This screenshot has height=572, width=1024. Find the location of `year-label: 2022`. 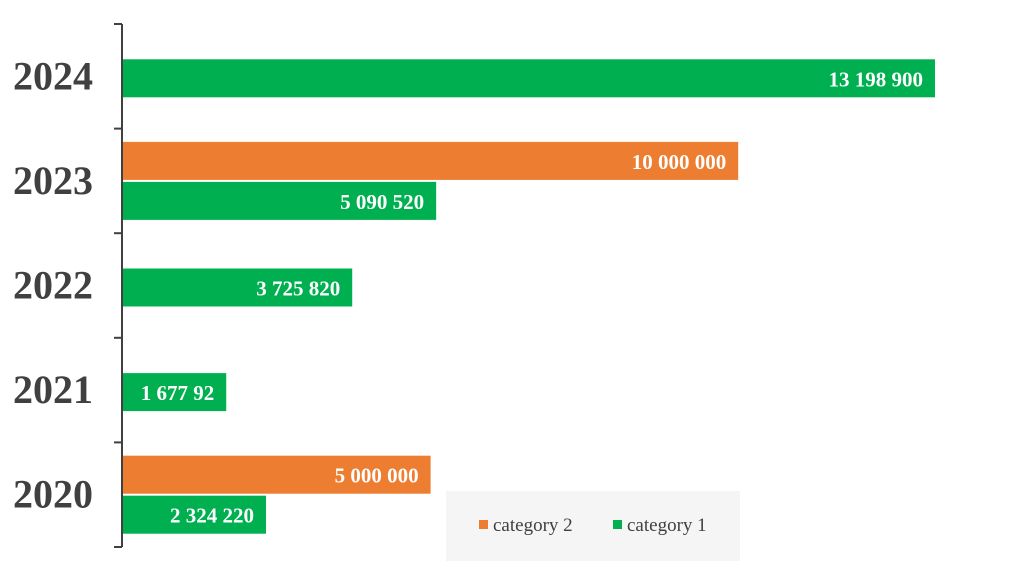

year-label: 2022 is located at coordinates (53, 285).